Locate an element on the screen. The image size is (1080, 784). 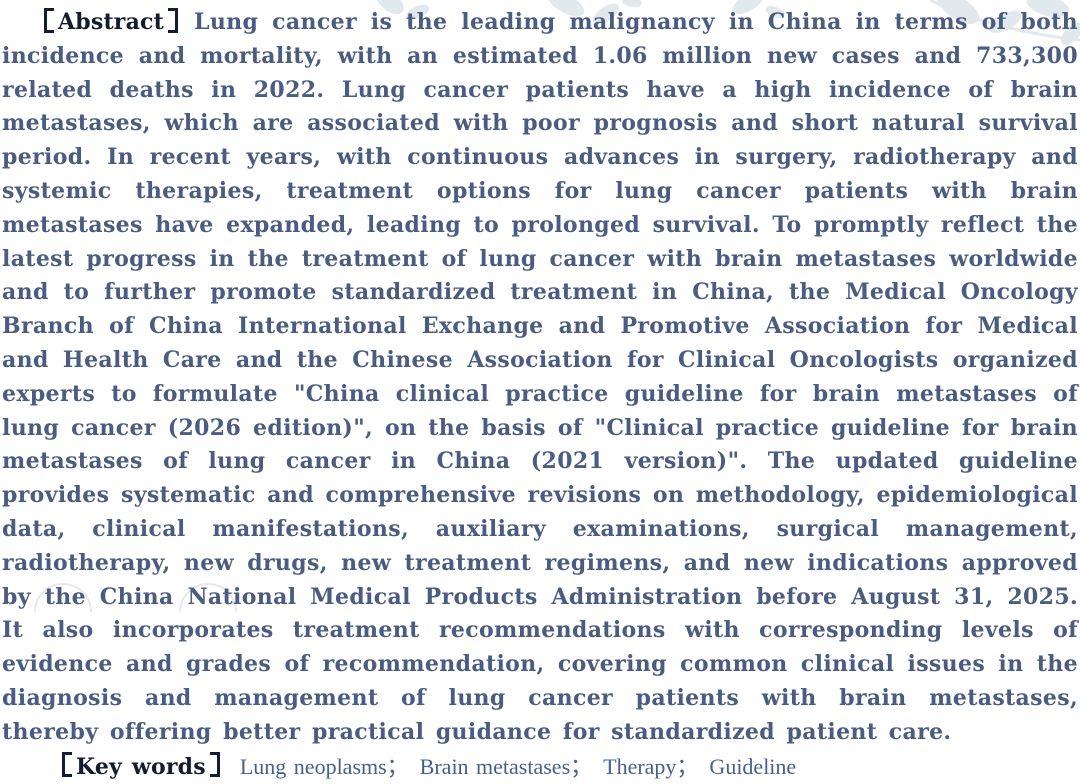
keywords-label: Key words is located at coordinates (141, 766).